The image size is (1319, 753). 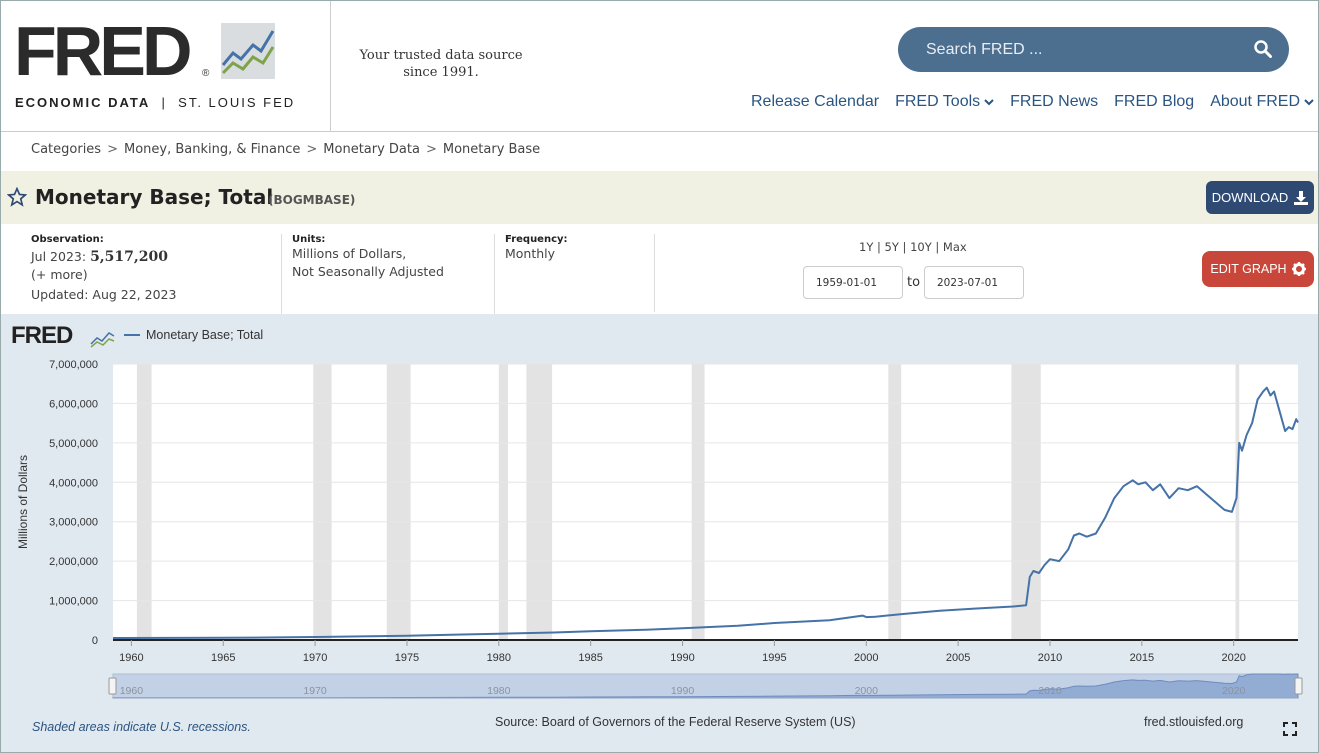 What do you see at coordinates (914, 282) in the screenshot?
I see `to-label: to` at bounding box center [914, 282].